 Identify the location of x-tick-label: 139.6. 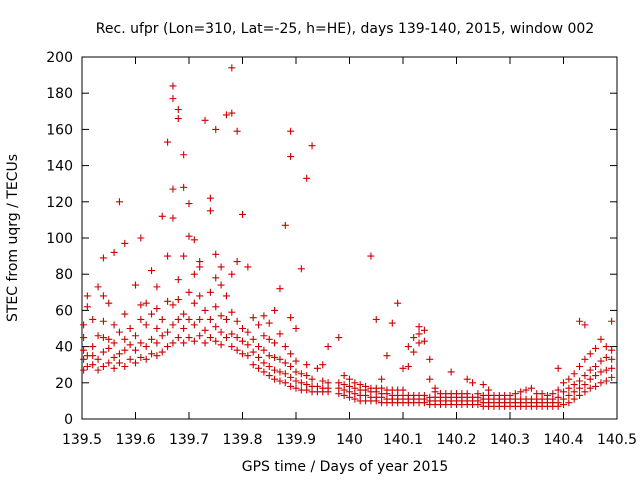
(135, 440).